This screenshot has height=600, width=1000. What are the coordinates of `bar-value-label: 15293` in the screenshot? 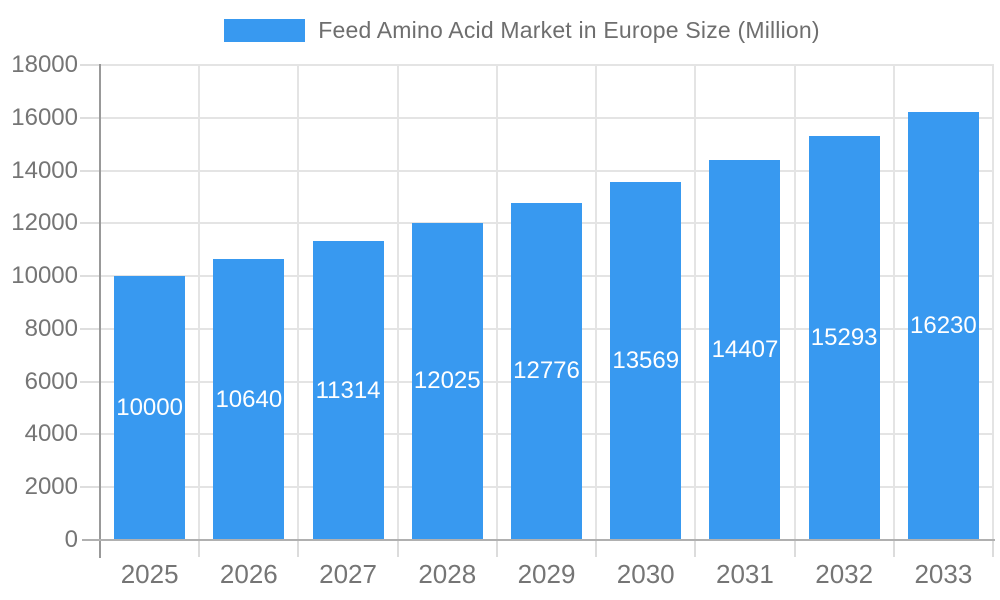 It's located at (844, 338).